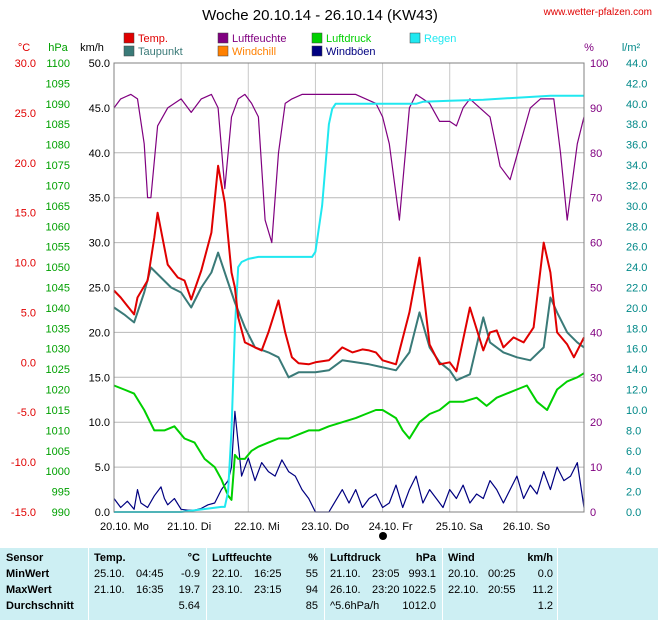  Describe the element at coordinates (58, 268) in the screenshot. I see `pressure-tick-label: 1050` at that location.